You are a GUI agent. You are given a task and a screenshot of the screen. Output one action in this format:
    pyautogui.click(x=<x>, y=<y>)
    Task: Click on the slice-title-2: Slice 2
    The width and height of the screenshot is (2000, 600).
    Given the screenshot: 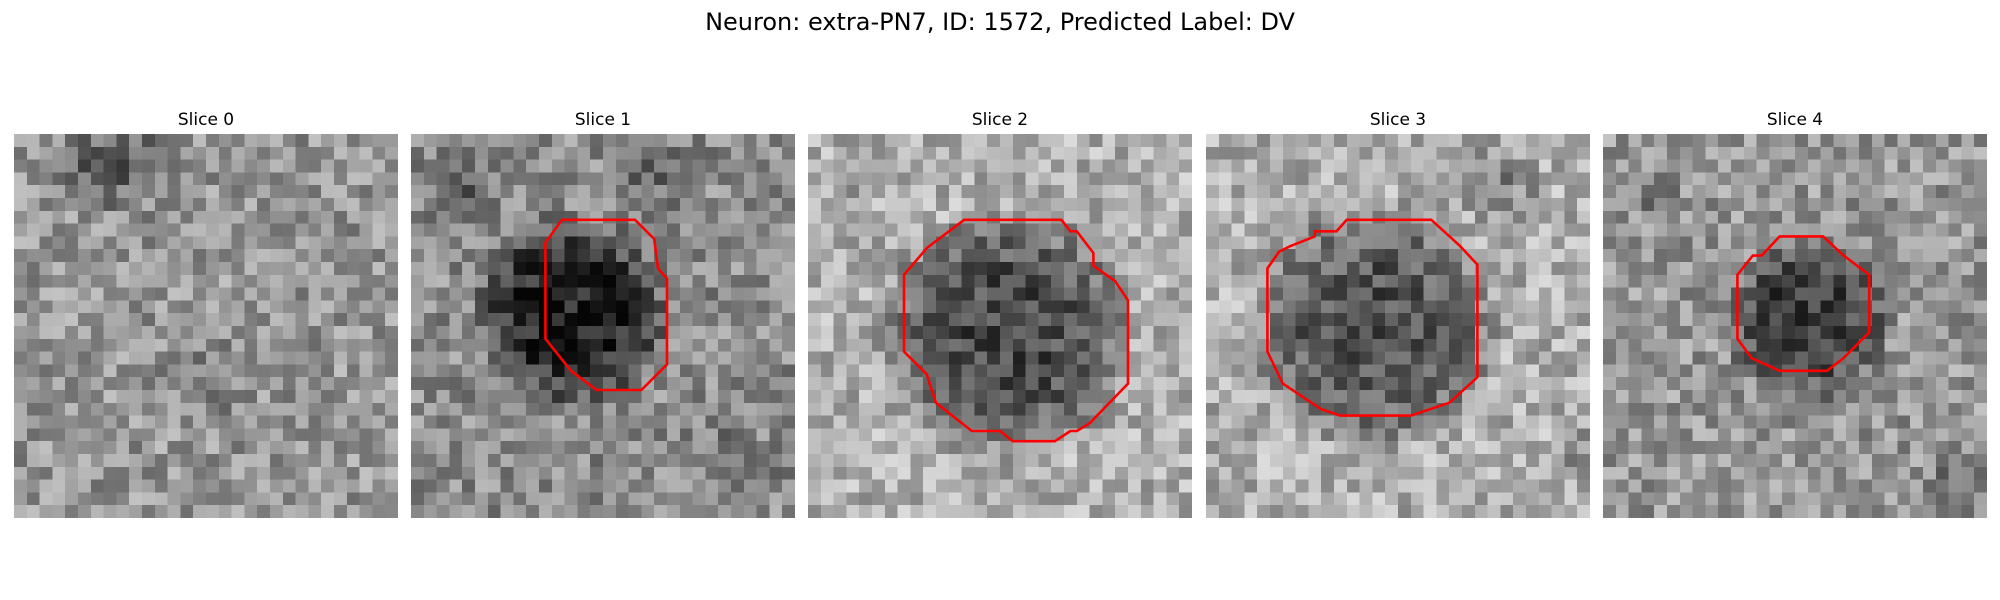 What is the action you would take?
    pyautogui.click(x=1000, y=120)
    